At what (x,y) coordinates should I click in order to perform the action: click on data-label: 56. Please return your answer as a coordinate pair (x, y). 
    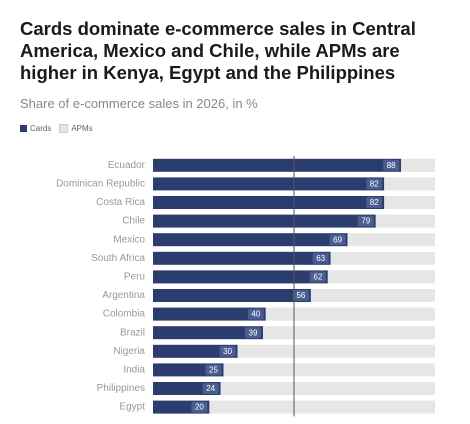
    Looking at the image, I should click on (300, 295).